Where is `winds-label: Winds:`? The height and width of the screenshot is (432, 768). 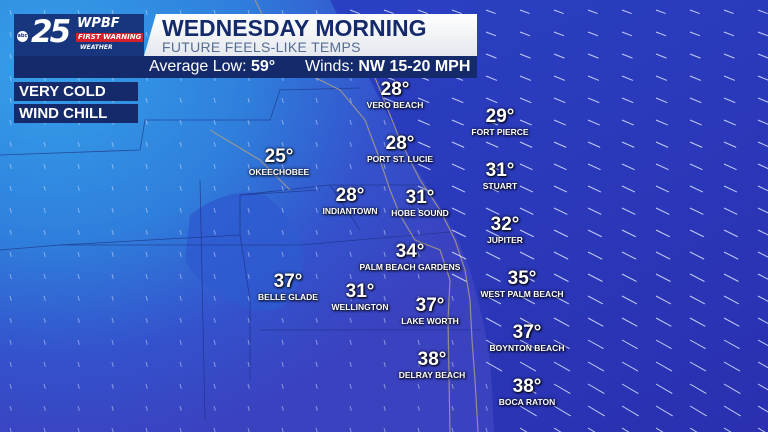
winds-label: Winds: is located at coordinates (329, 66).